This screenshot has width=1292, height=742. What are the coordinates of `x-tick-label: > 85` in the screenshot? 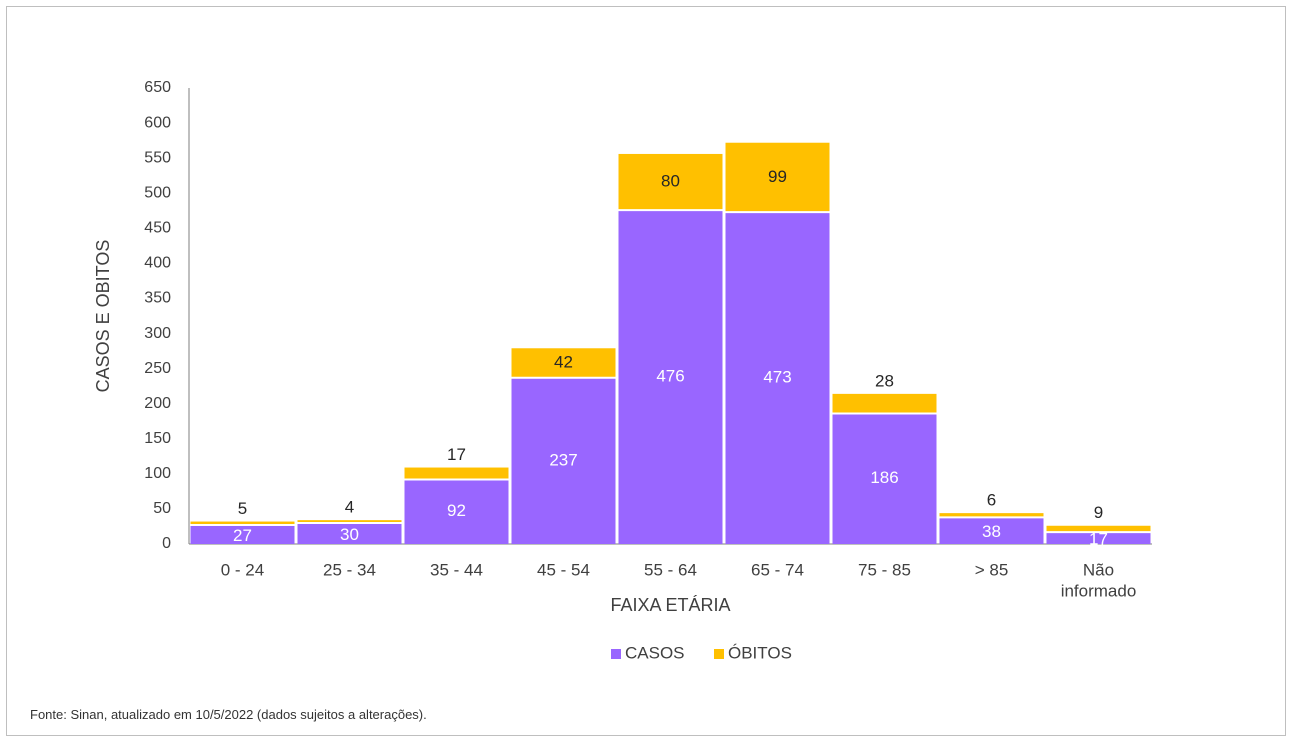 It's located at (992, 569).